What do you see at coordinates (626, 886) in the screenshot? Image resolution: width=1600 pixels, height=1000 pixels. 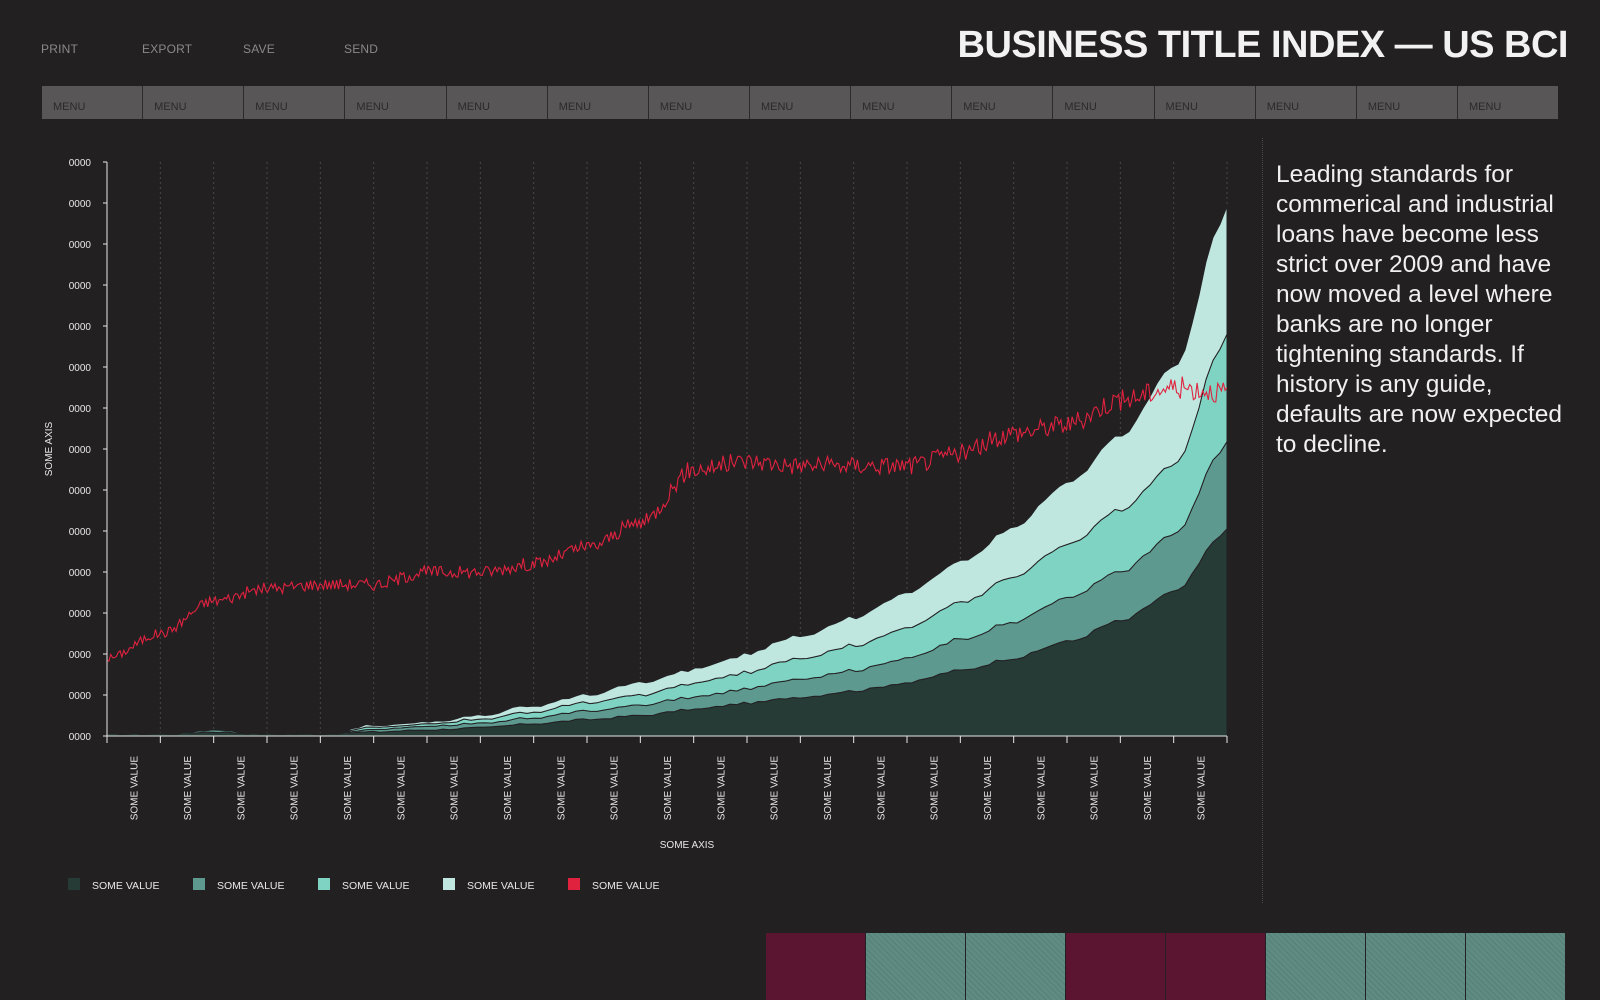 I see `legend-label-5: SOME VALUE` at bounding box center [626, 886].